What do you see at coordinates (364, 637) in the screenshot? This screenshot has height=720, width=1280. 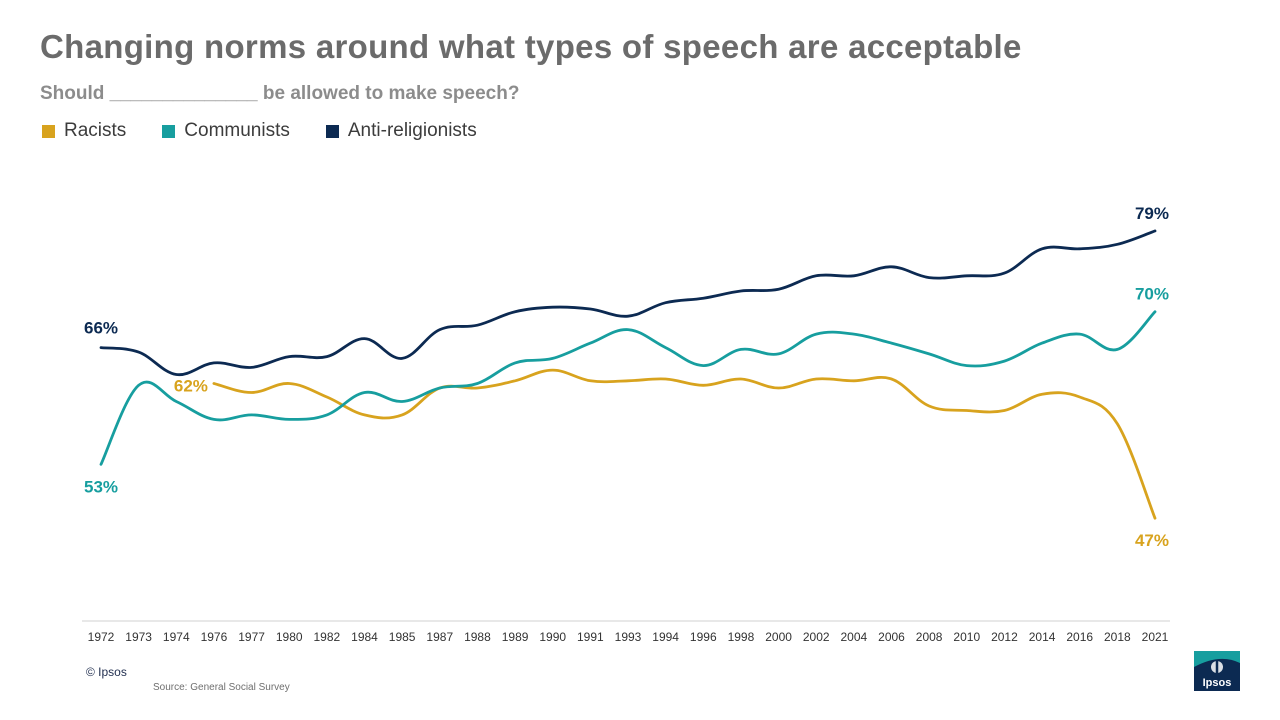 I see `x-tick-label: 1984` at bounding box center [364, 637].